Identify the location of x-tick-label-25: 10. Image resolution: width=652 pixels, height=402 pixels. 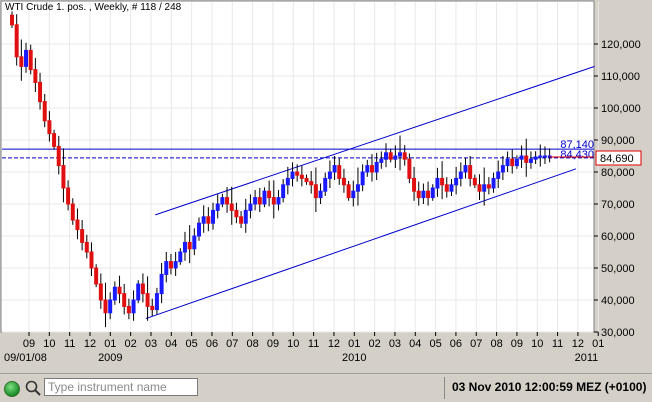
(537, 344).